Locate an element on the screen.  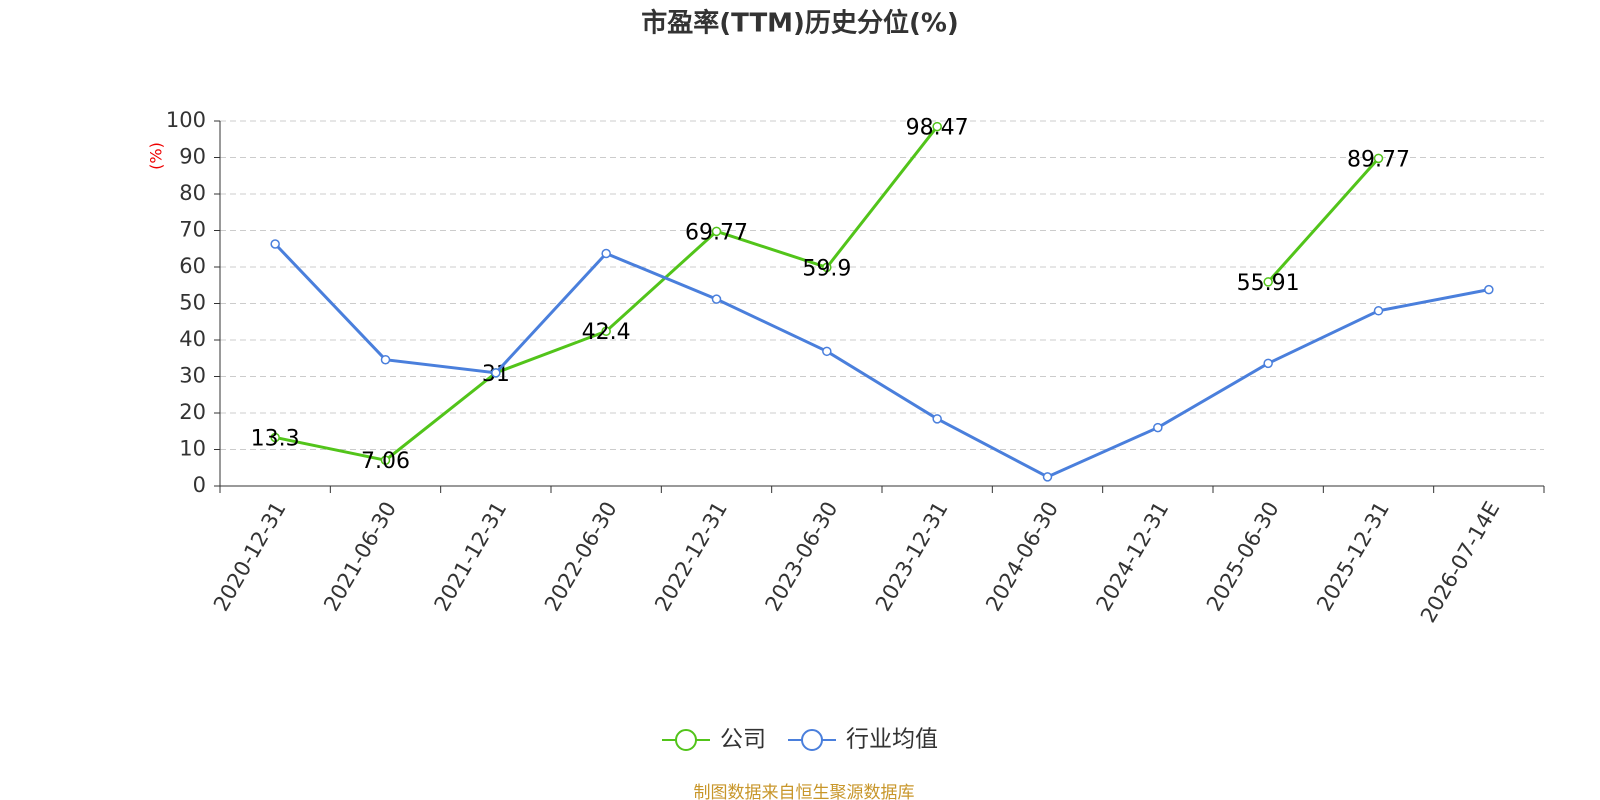
data-label: 98.47 is located at coordinates (937, 128).